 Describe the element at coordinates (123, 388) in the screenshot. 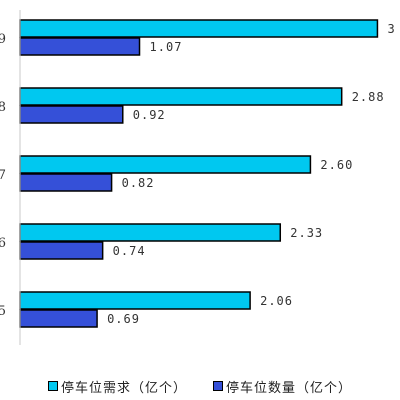

I see `legend-label-demand: 停车位需求（亿个）` at that location.